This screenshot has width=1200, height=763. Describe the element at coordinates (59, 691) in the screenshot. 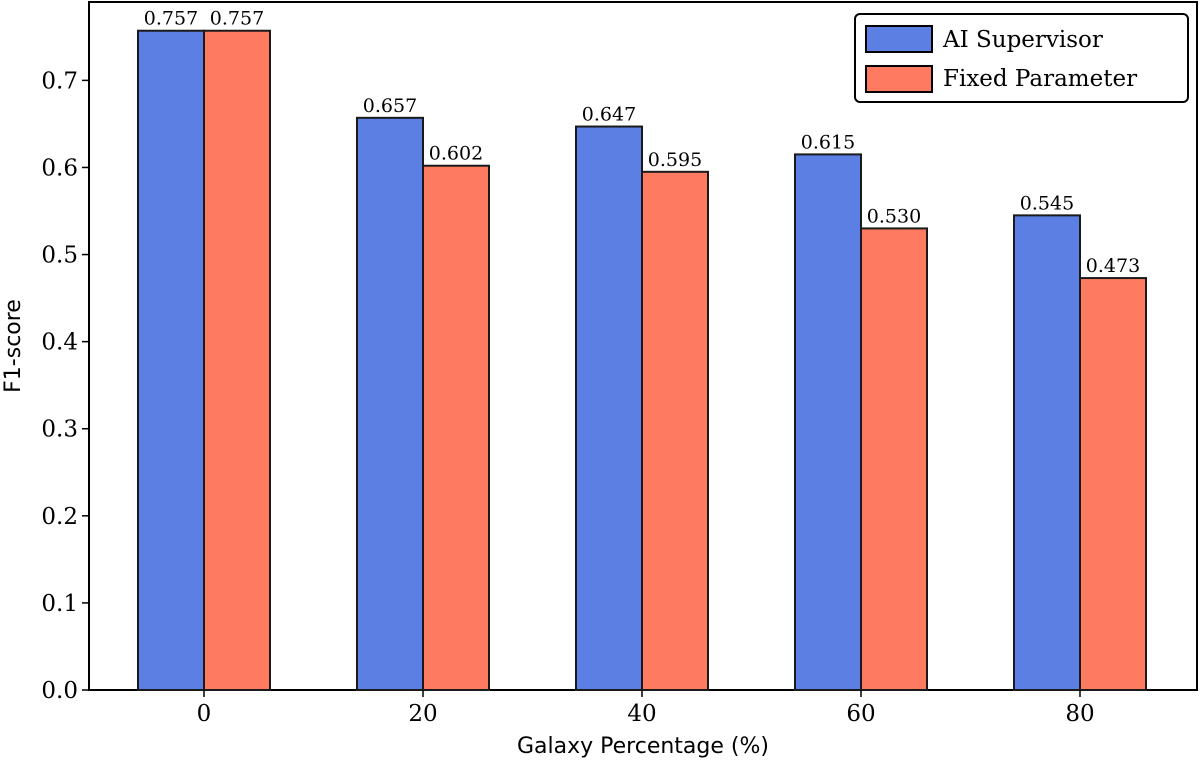

I see `y-tick-label: 0.0` at that location.